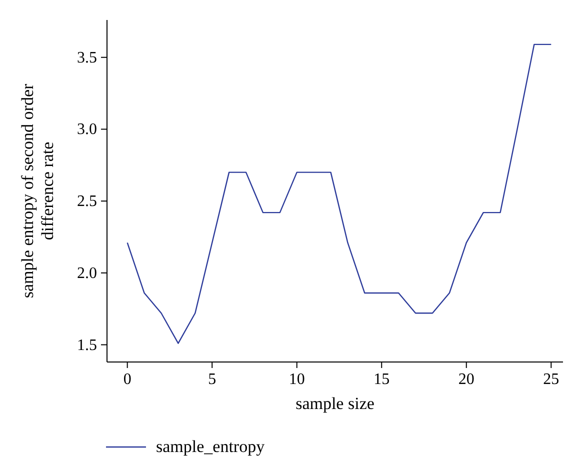 This screenshot has height=469, width=571. What do you see at coordinates (87, 273) in the screenshot?
I see `y-tick-label: 2.0` at bounding box center [87, 273].